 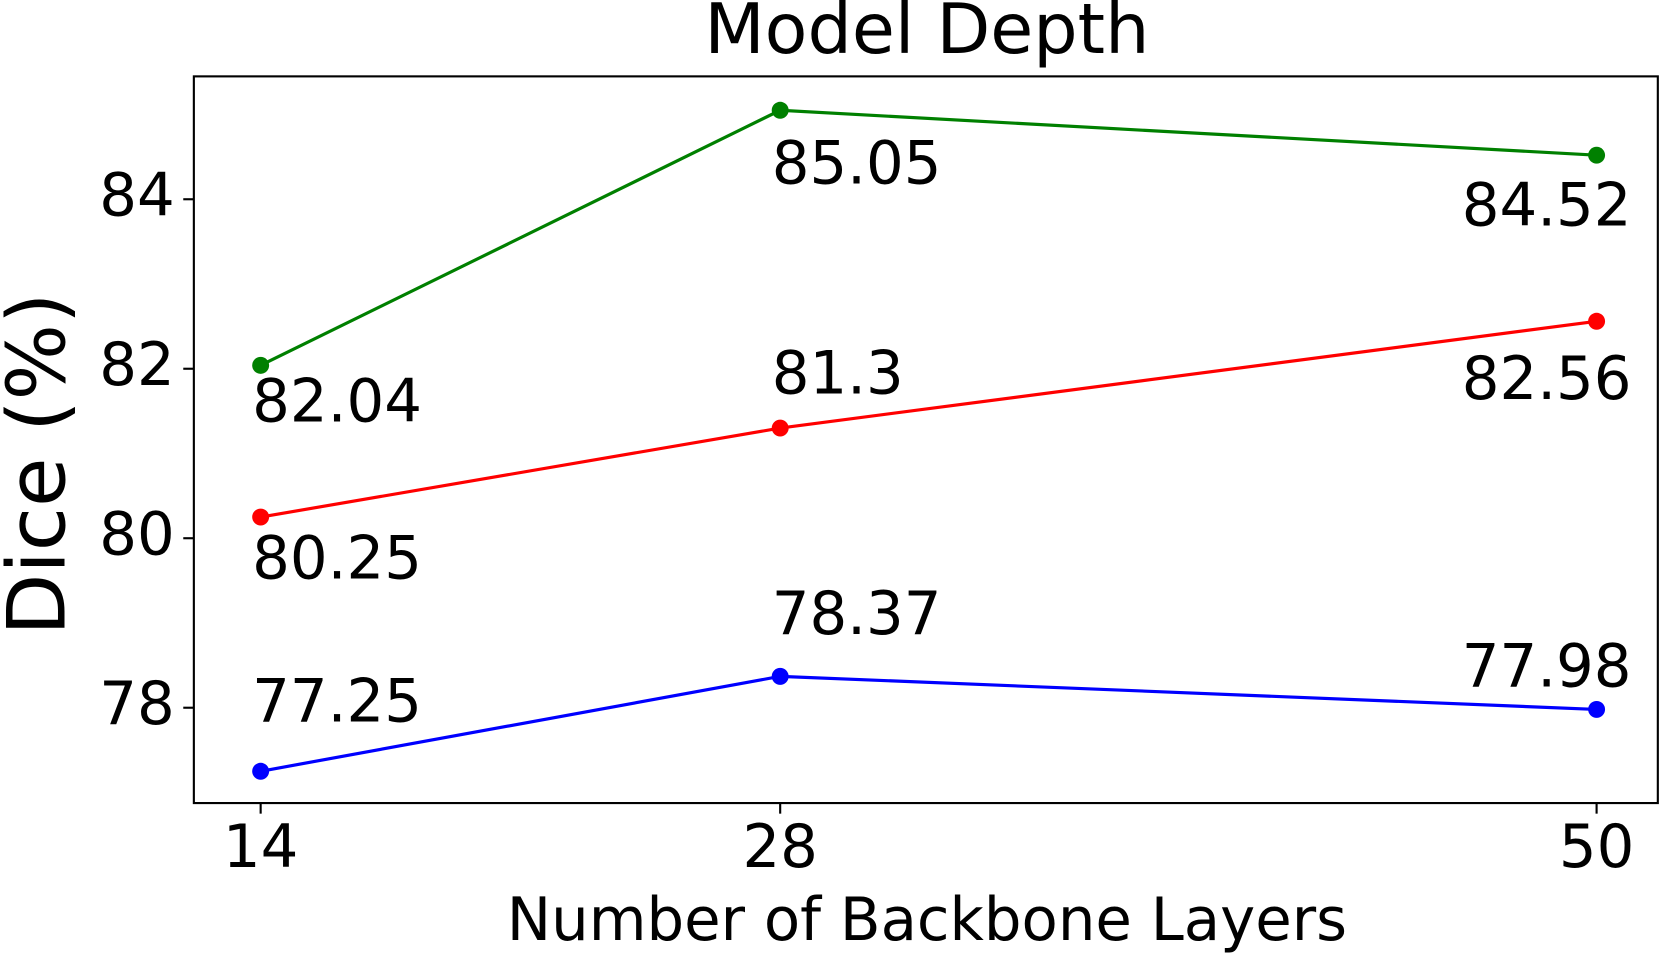 What do you see at coordinates (857, 163) in the screenshot?
I see `value-label: 85.05` at bounding box center [857, 163].